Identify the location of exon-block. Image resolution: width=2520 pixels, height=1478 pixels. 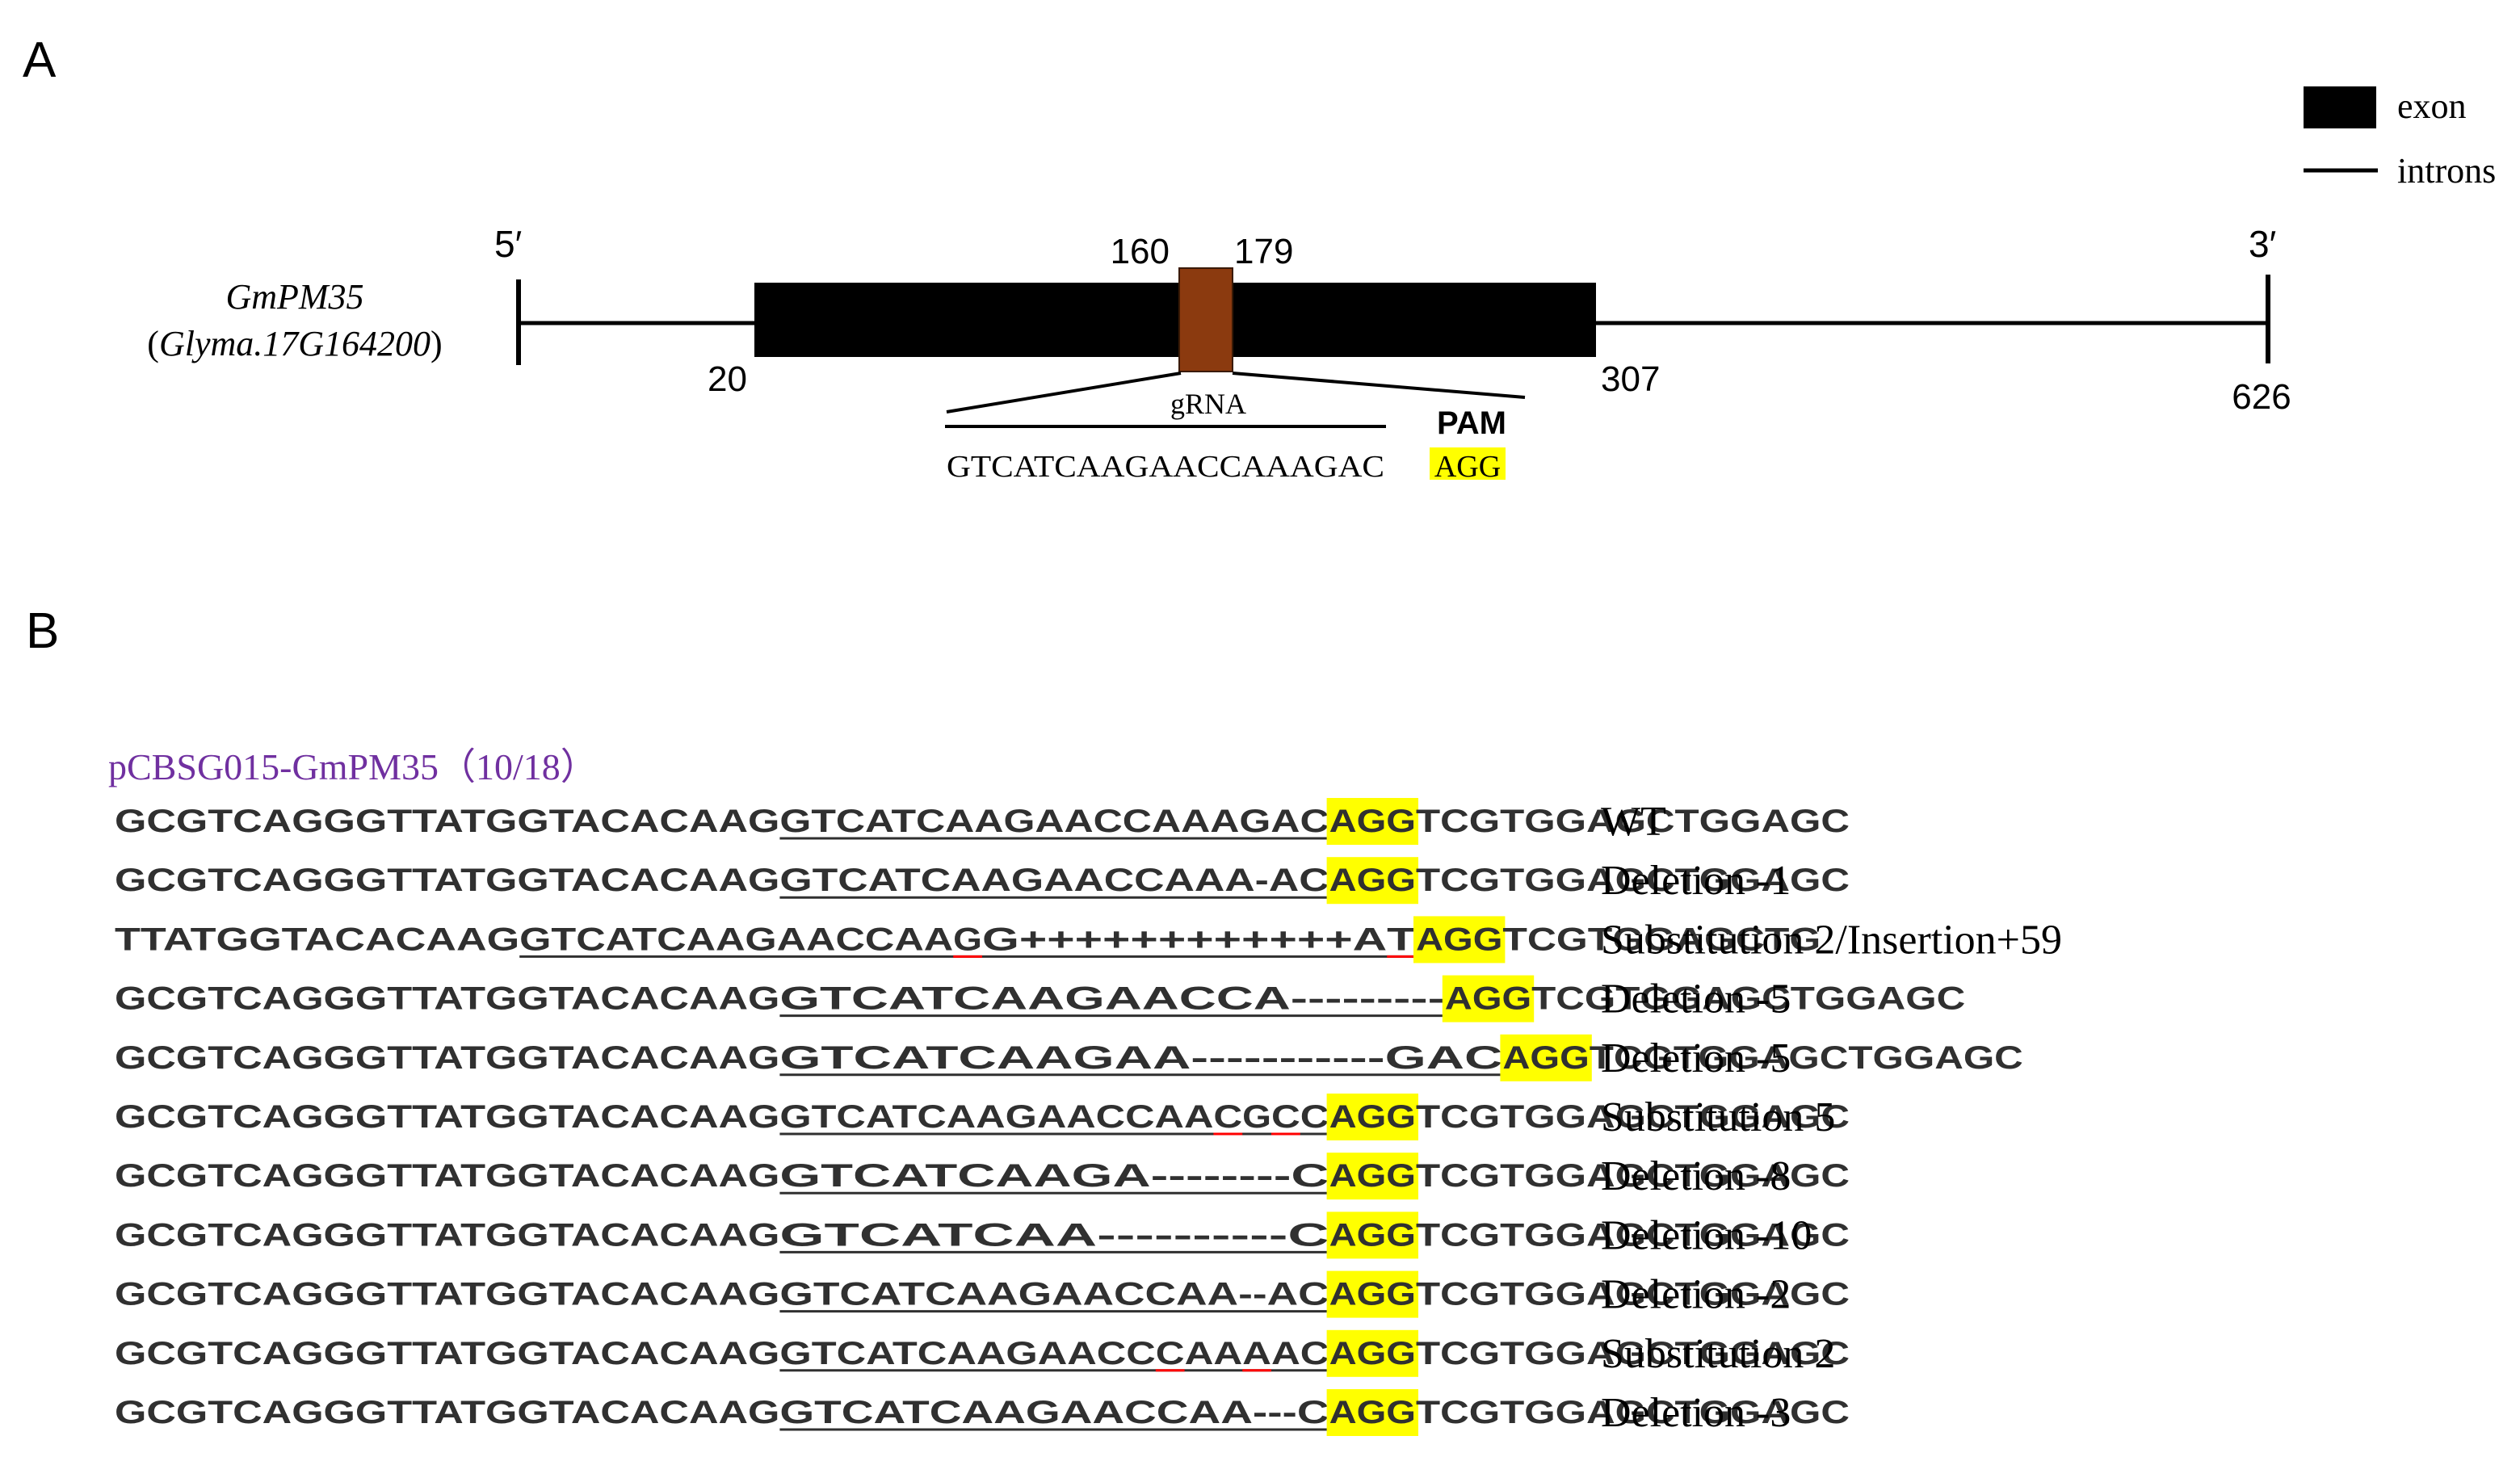
(1175, 320).